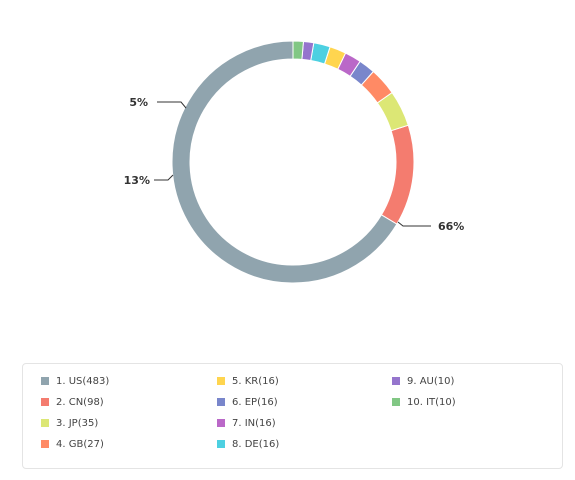 Image resolution: width=575 pixels, height=480 pixels. What do you see at coordinates (80, 444) in the screenshot?
I see `legend-label-gb: 4. GB(27)` at bounding box center [80, 444].